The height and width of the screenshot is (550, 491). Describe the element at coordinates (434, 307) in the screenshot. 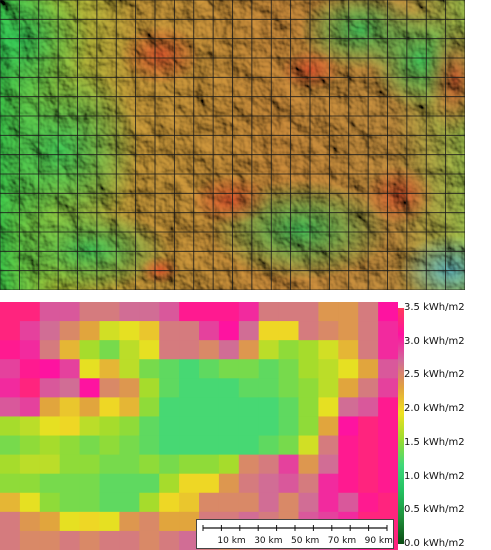

I see `colorbar-tick-label: 3.5 kWh/m2` at that location.